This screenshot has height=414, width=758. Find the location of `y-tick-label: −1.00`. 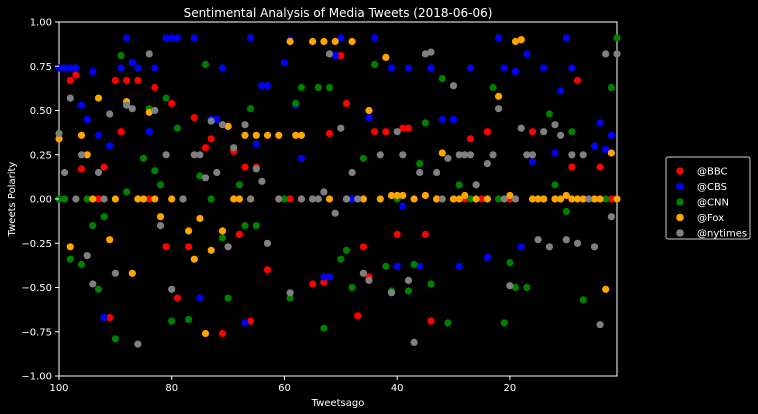

y-tick-label: −1.00 is located at coordinates (36, 377).